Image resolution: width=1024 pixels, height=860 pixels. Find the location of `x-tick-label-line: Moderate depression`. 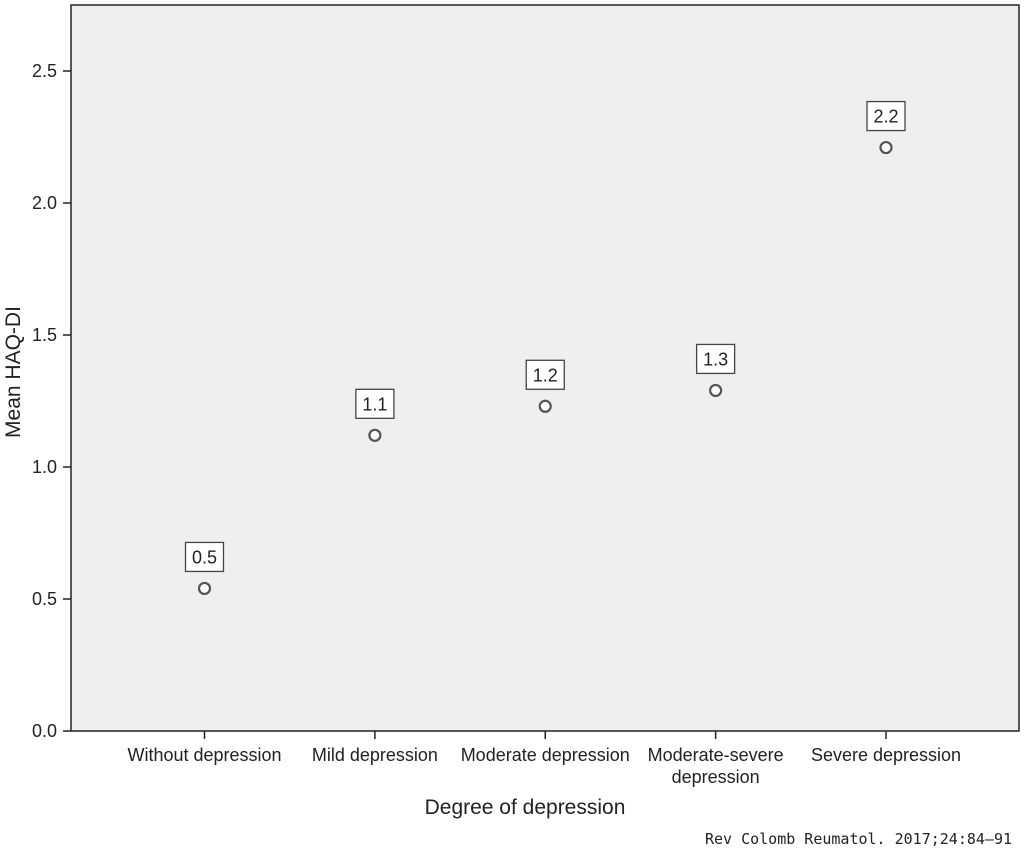

x-tick-label-line: Moderate depression is located at coordinates (545, 755).